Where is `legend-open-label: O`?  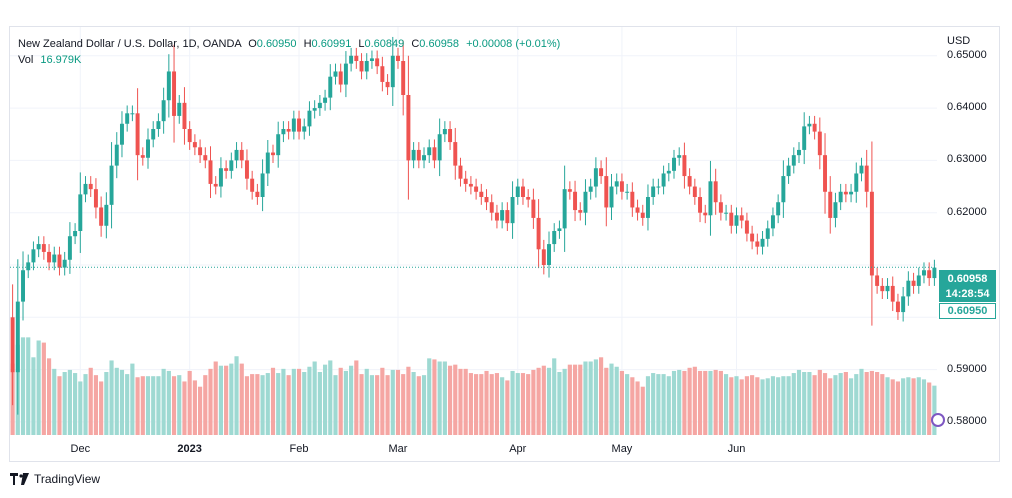 legend-open-label: O is located at coordinates (252, 44).